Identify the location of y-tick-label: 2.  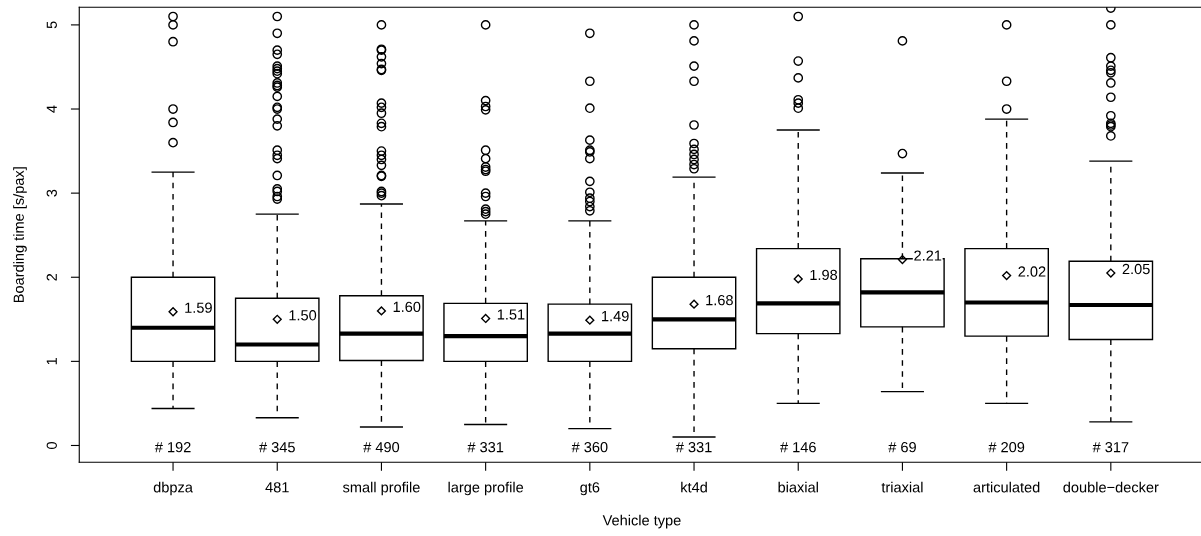
(51, 277).